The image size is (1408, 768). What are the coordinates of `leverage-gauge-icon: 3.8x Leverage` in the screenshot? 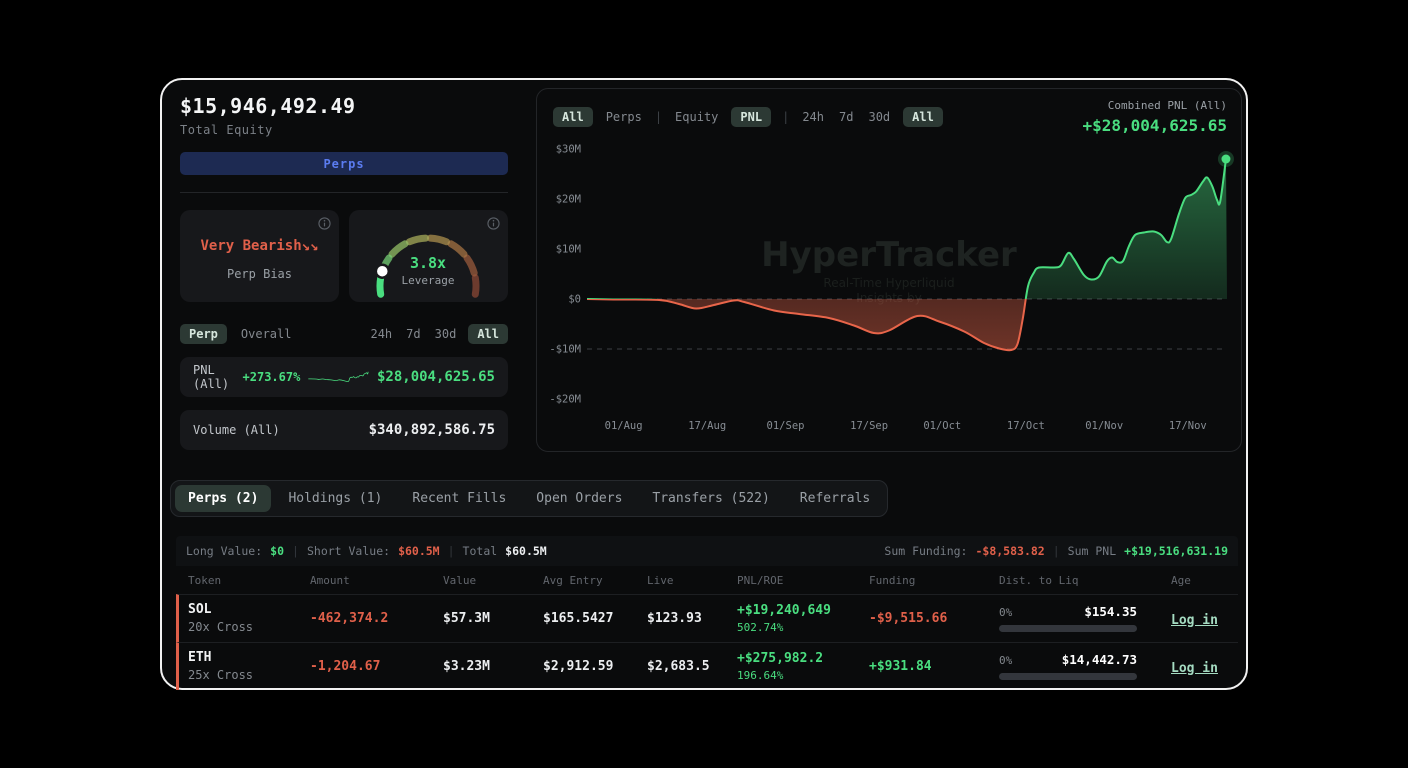 It's located at (427, 266).